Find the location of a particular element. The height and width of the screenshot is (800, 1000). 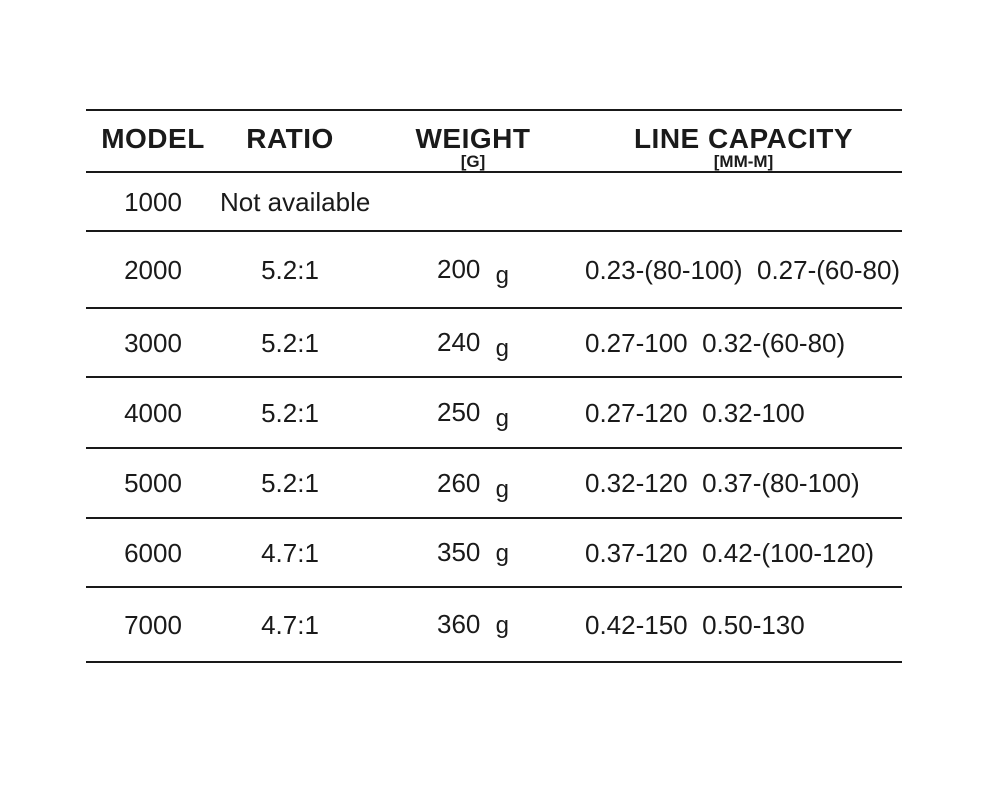

table-row-7000: 7000 4.7:1 360 g 0.42-150 0.50-130 is located at coordinates (494, 625).